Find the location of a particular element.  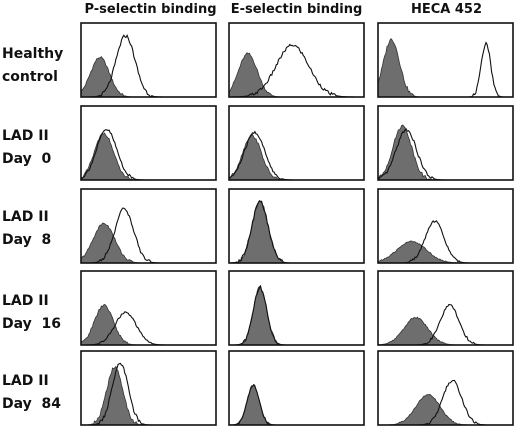

row-label-day-0: LAD II Day 0 is located at coordinates (39, 148).